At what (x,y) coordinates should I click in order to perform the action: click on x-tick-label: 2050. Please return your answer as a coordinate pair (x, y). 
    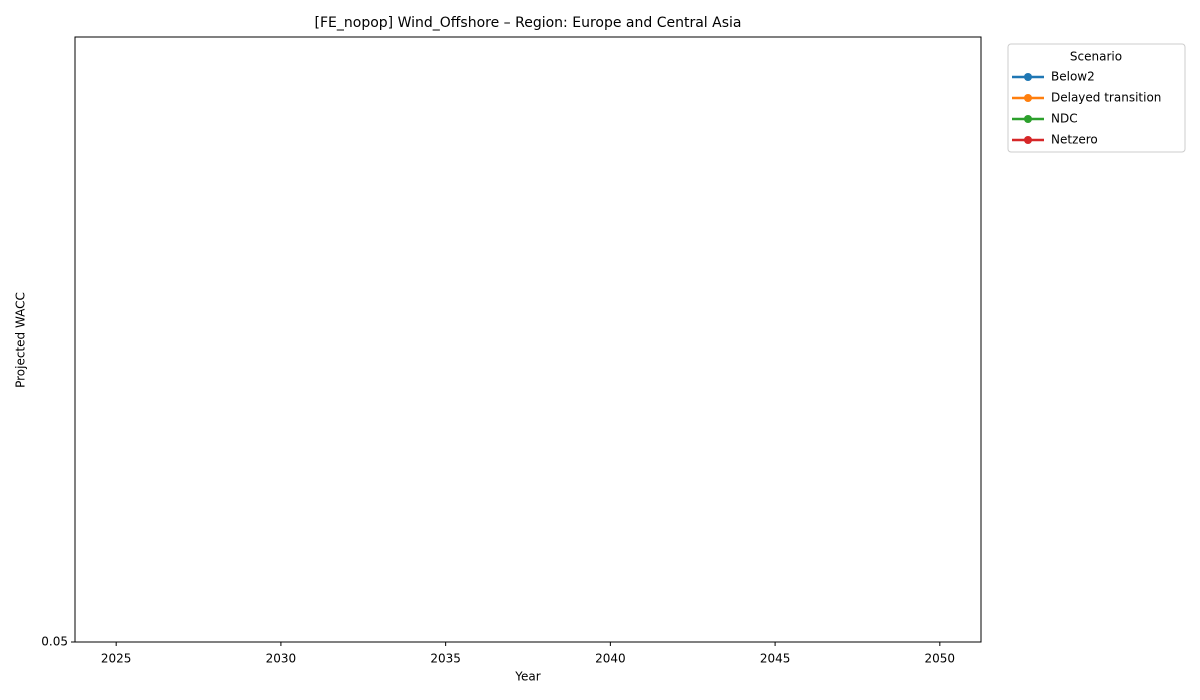
    Looking at the image, I should click on (940, 659).